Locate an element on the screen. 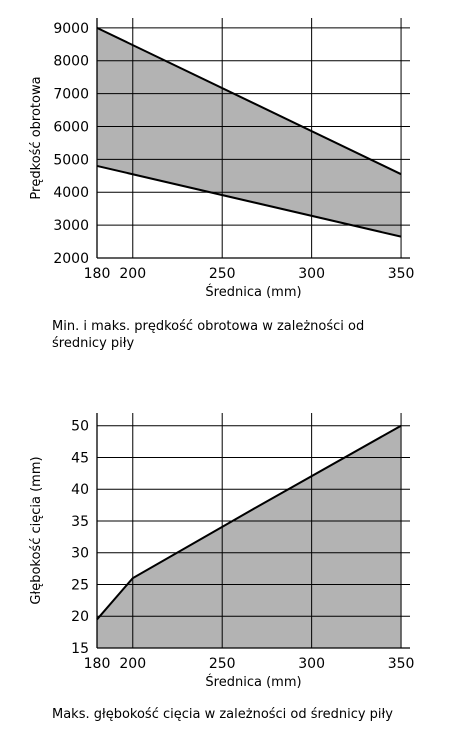  c1-y-tick-label: 4000 is located at coordinates (71, 193).